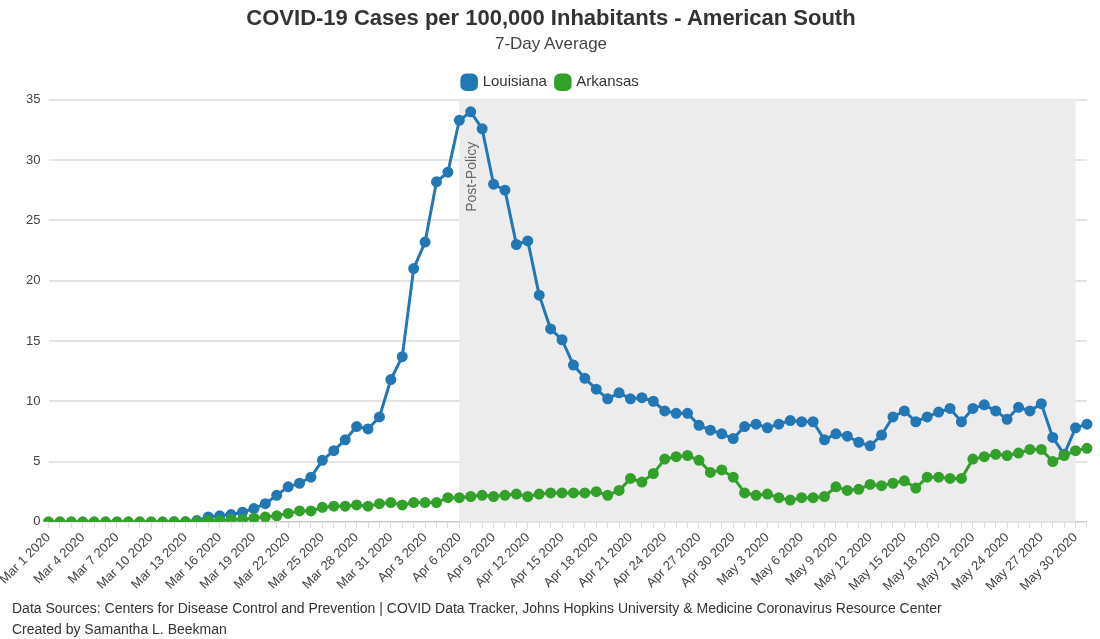 Image resolution: width=1100 pixels, height=639 pixels. Describe the element at coordinates (477, 608) in the screenshot. I see `text: Data Sources: Centers for Disease Control and Prevention | COVID Data Tracker, Johns Hopkins University & Medicine Coronavirus Resource Center` at that location.